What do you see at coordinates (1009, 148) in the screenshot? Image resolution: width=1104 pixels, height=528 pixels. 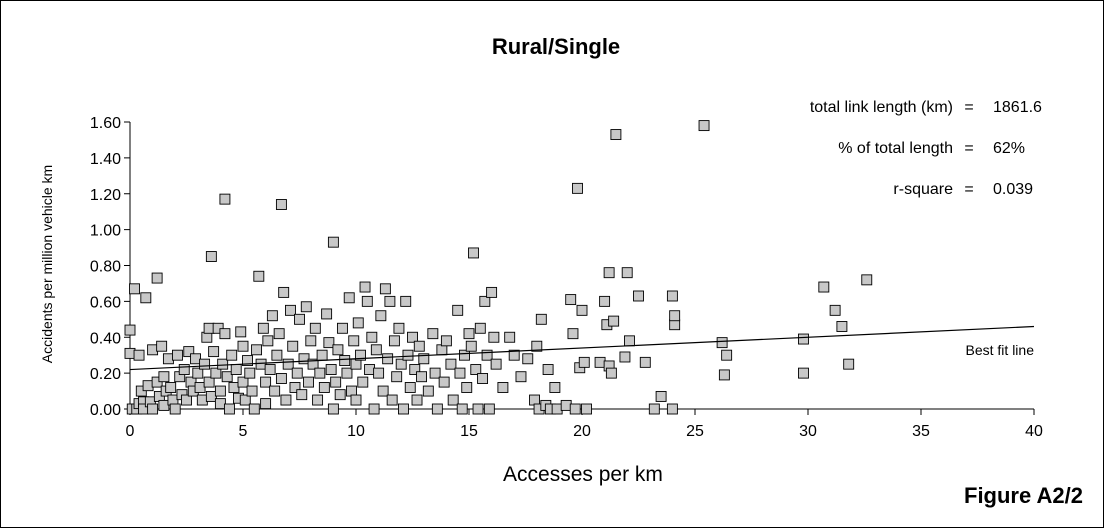 I see `stat-value-percent: 62%` at bounding box center [1009, 148].